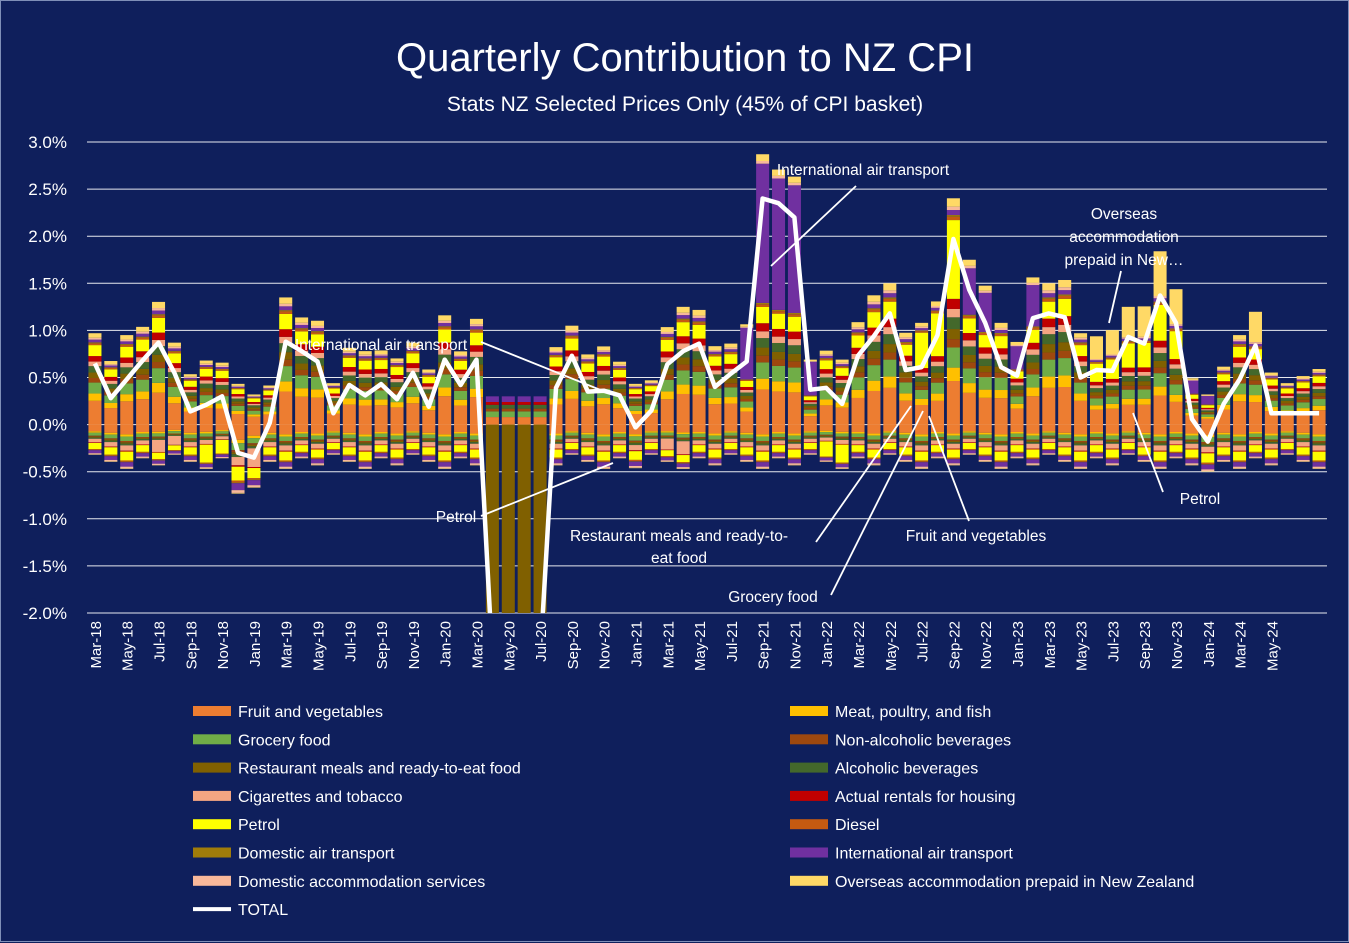 The width and height of the screenshot is (1349, 943). What do you see at coordinates (605, 645) in the screenshot?
I see `x-tick-label: Nov-20` at bounding box center [605, 645].